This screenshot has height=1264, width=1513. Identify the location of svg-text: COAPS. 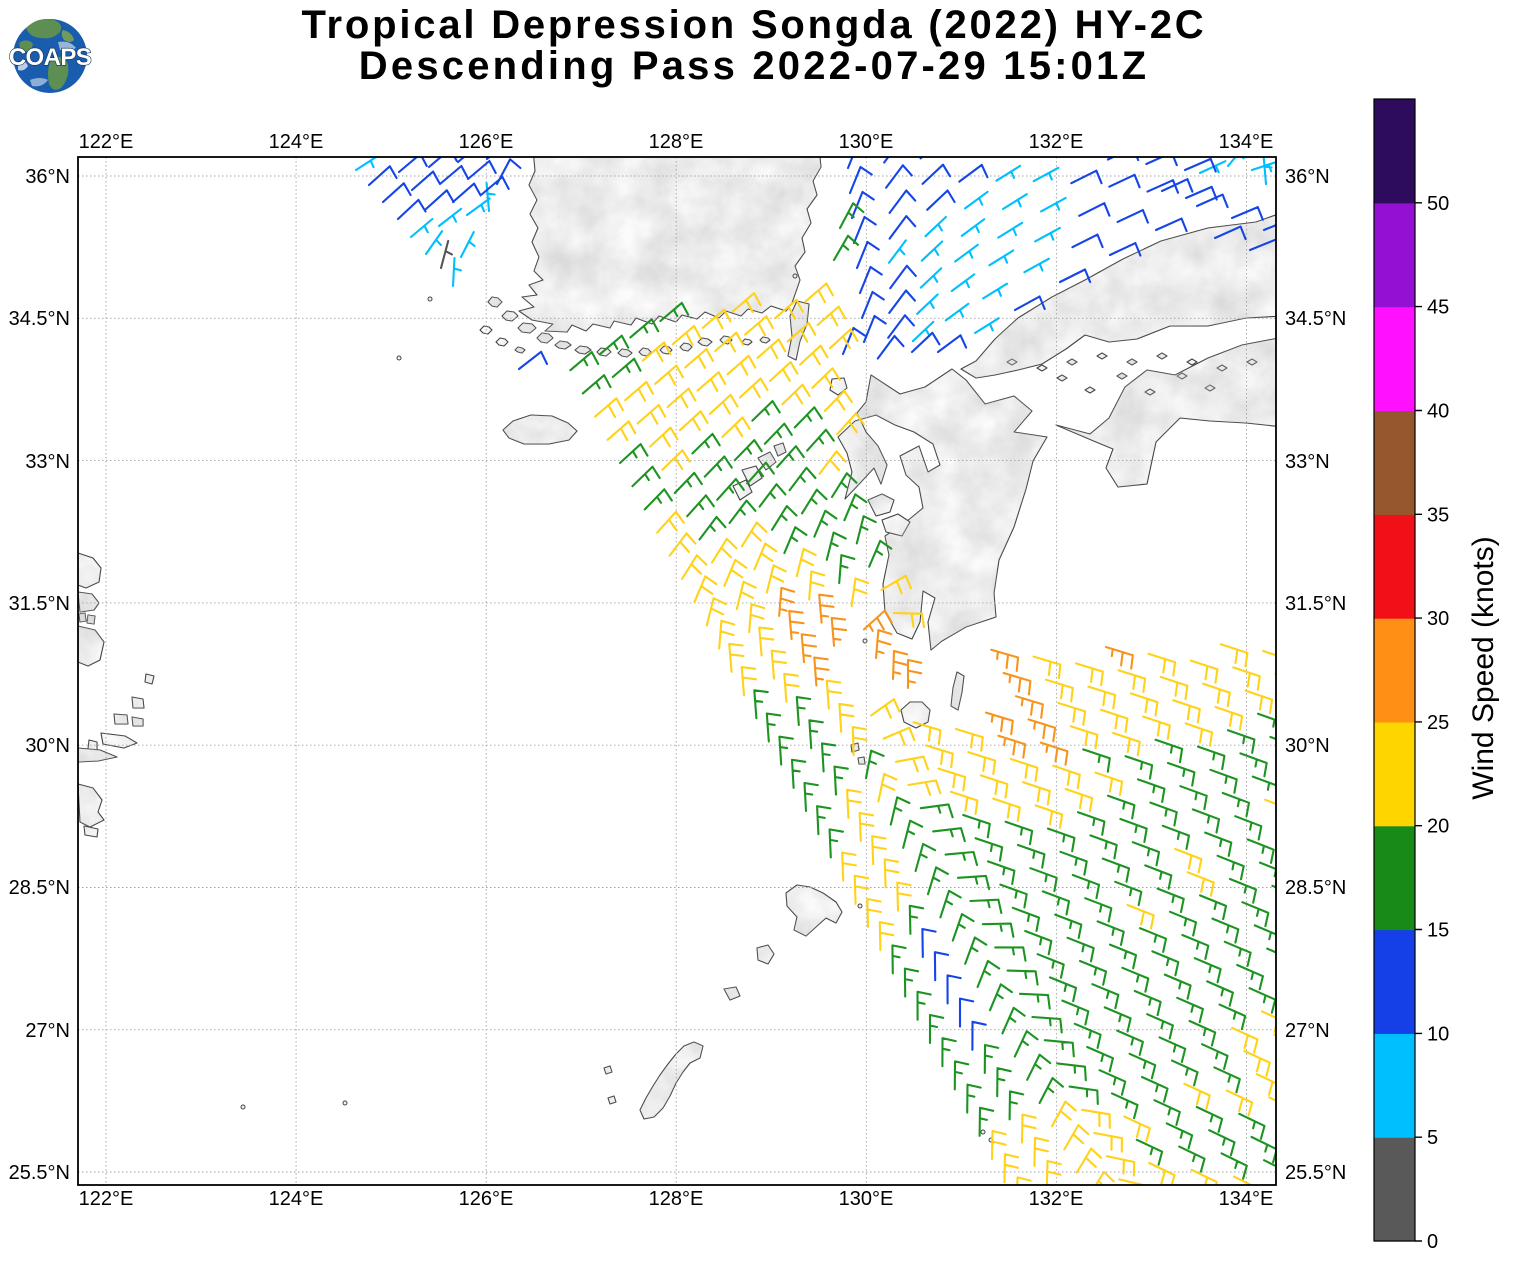
(50, 57).